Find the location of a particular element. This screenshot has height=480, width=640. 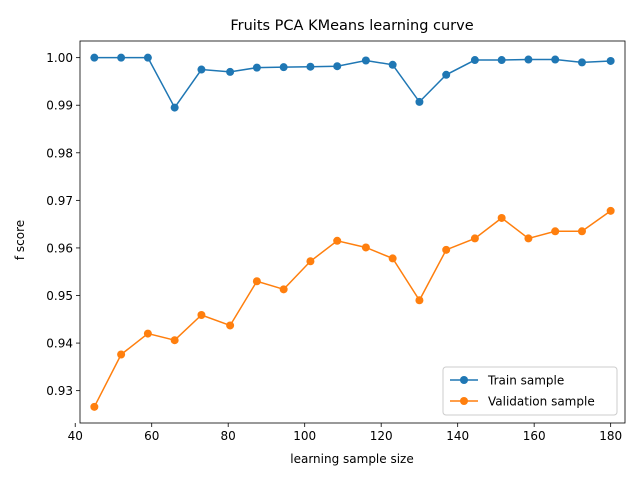

y-tick-label-7: 1.00 is located at coordinates (59, 58).